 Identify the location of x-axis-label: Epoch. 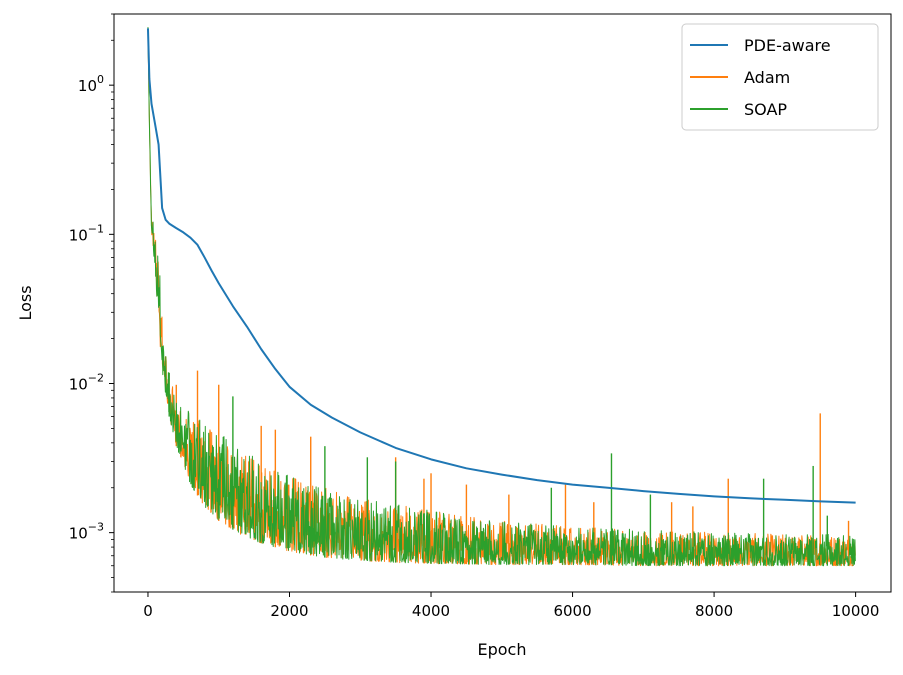
(502, 649).